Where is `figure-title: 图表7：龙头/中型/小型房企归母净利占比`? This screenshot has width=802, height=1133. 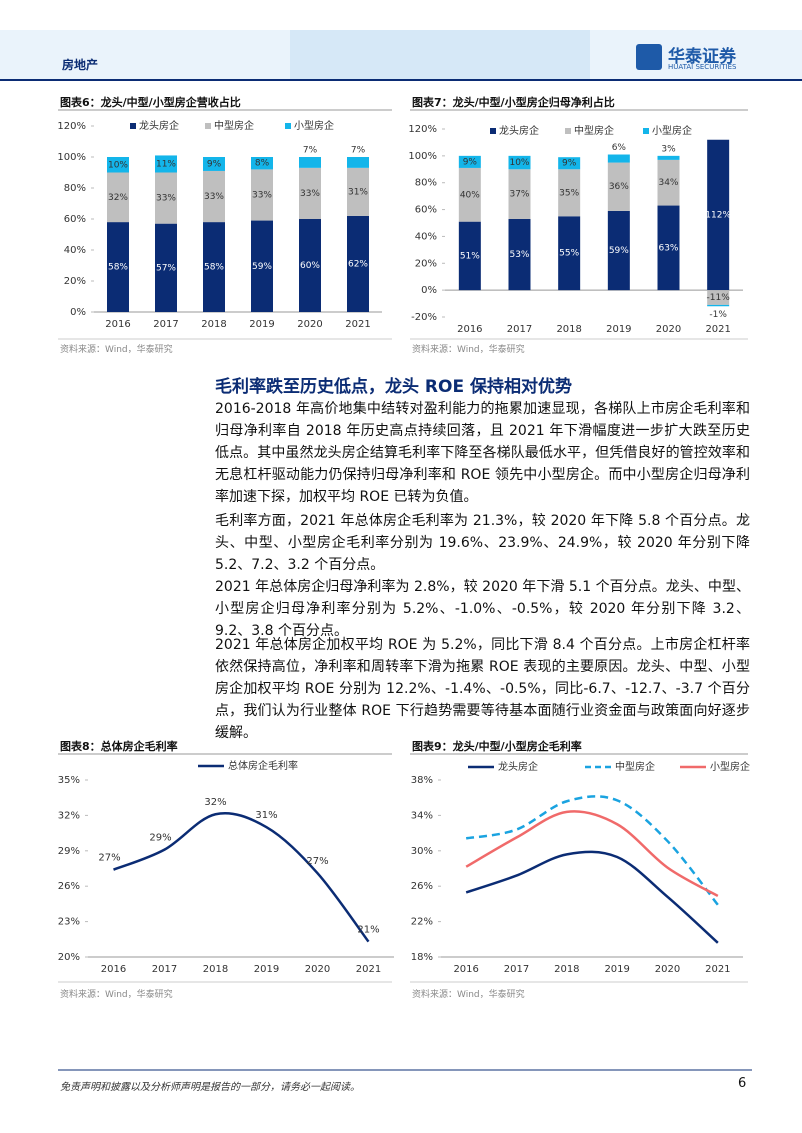 figure-title: 图表7：龙头/中型/小型房企归母净利占比 is located at coordinates (513, 102).